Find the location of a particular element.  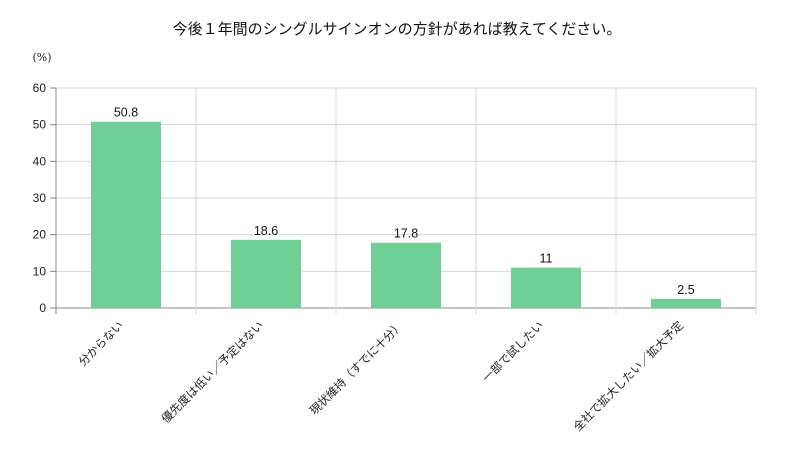

x-tick-label: 現状維持（すでに十分） is located at coordinates (356, 367).